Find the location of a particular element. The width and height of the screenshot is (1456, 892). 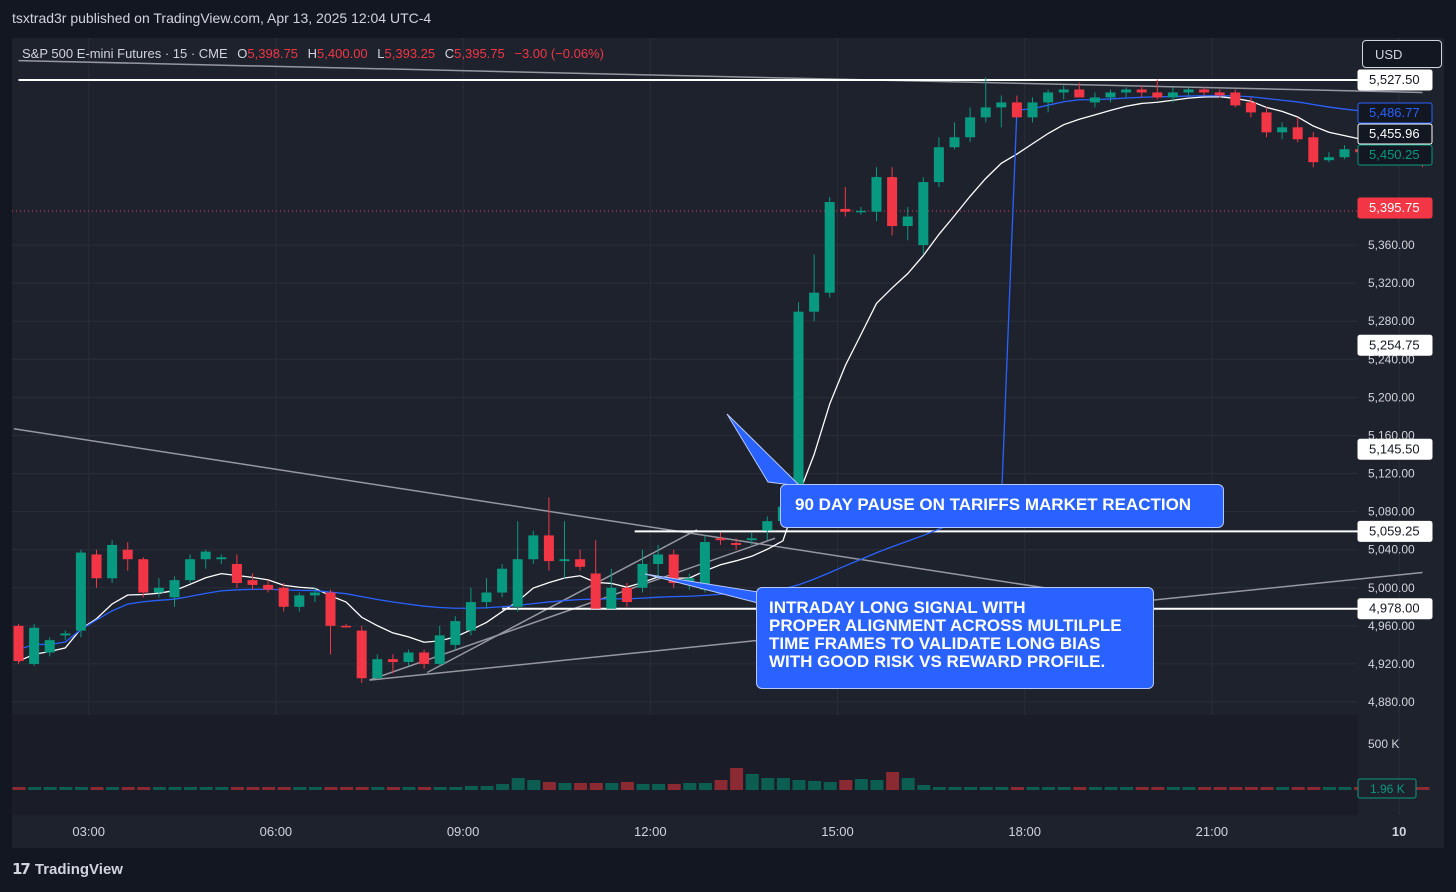

tradingview-logo-text: TradingView is located at coordinates (78, 869).